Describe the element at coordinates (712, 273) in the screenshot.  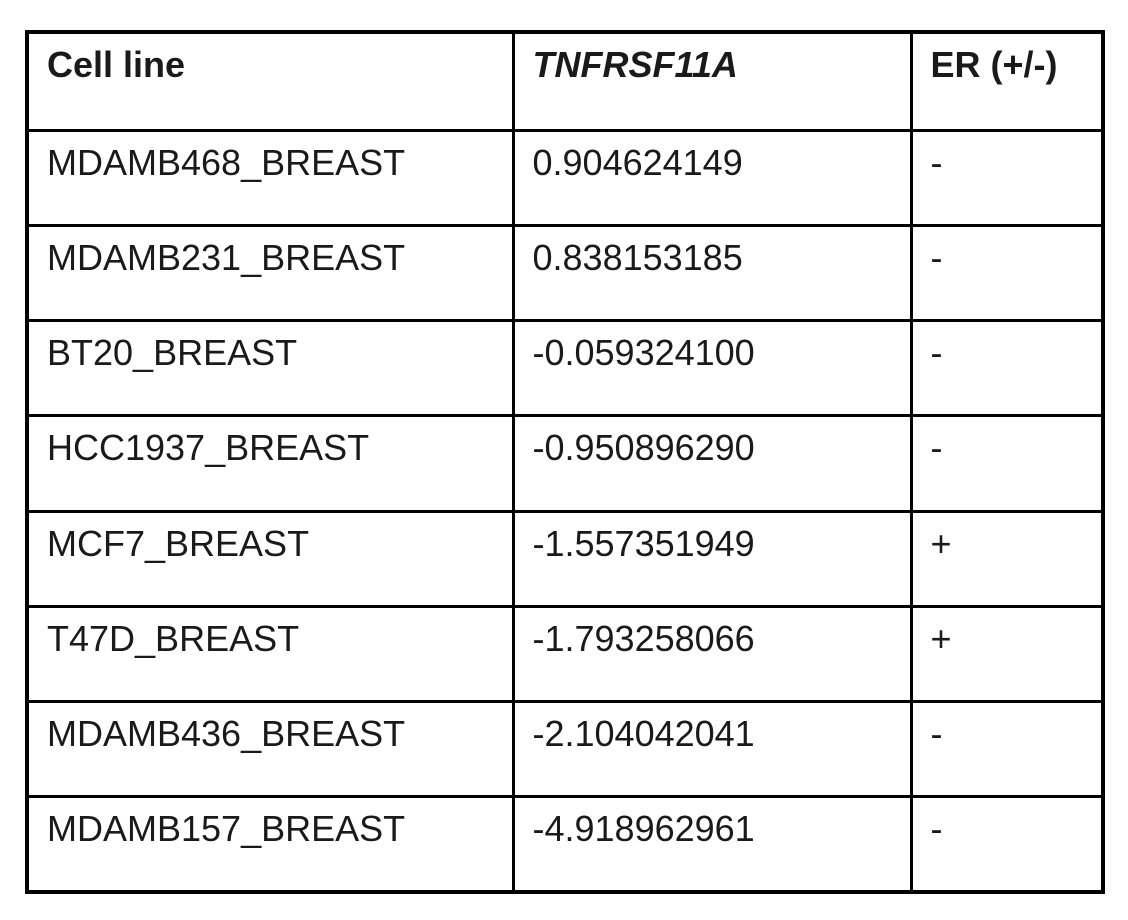
I see `expression-value-cell: 0.838153185` at that location.